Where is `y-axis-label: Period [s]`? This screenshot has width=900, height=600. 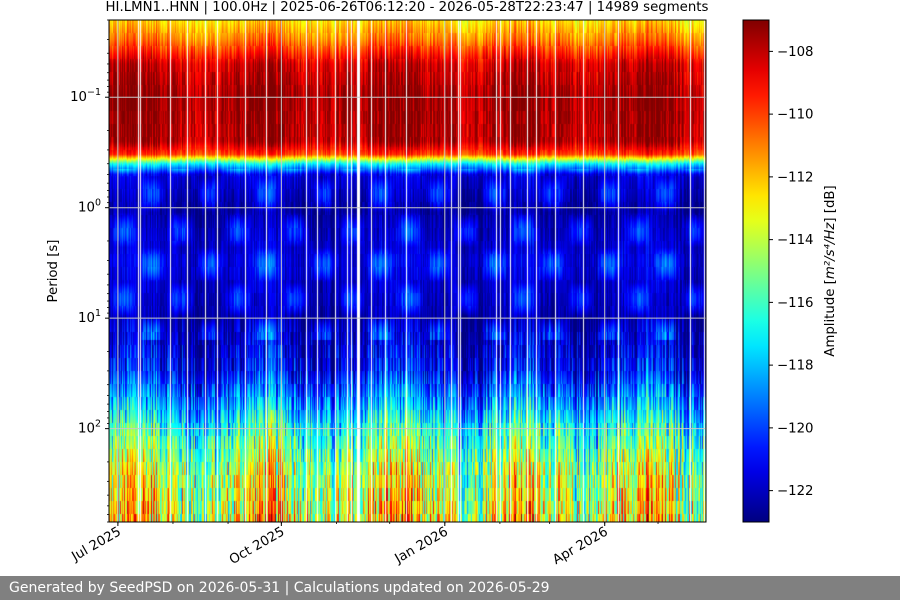 y-axis-label: Period [s] is located at coordinates (53, 271).